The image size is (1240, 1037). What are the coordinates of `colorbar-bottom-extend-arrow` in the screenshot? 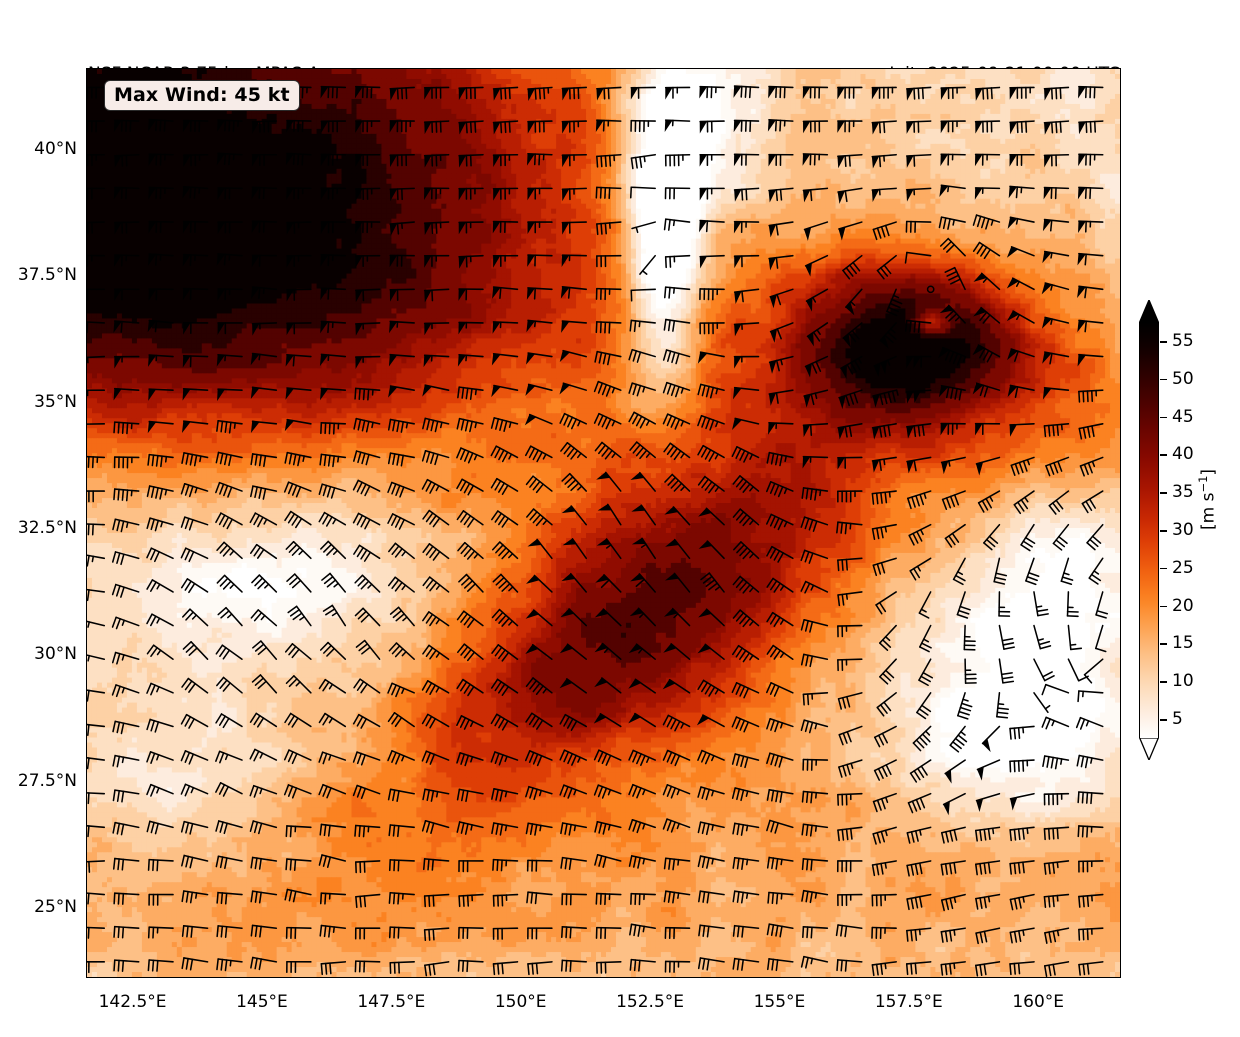 It's located at (1149, 749).